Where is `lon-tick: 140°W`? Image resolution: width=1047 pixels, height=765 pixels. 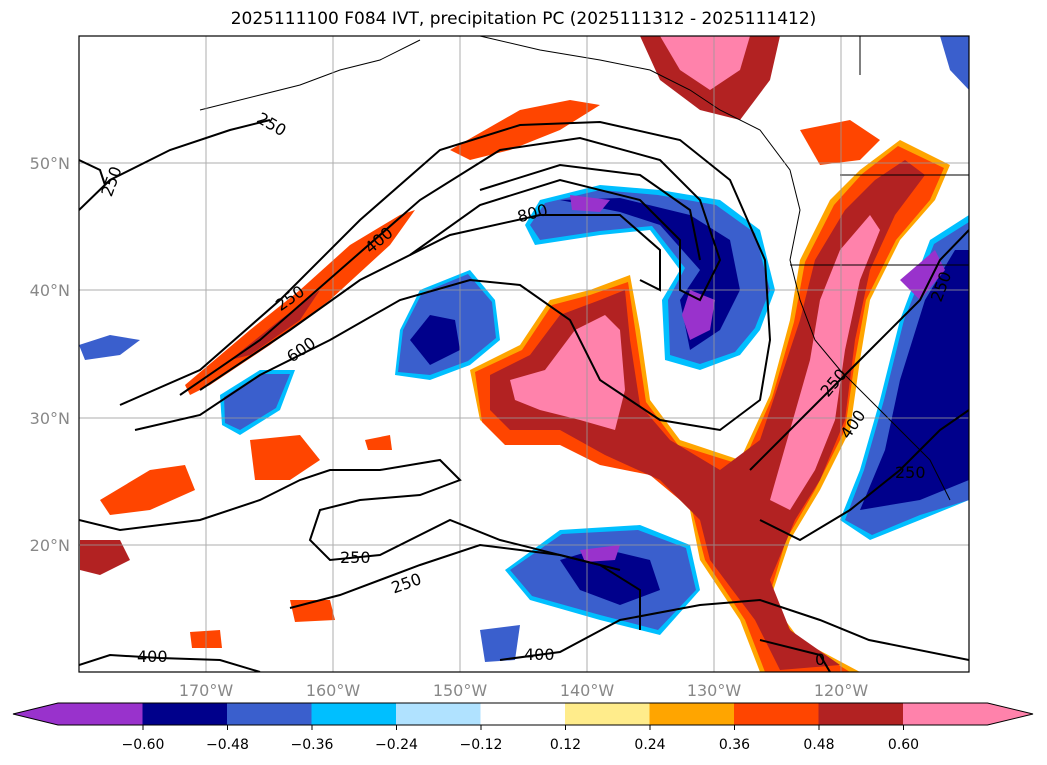 lon-tick: 140°W is located at coordinates (587, 690).